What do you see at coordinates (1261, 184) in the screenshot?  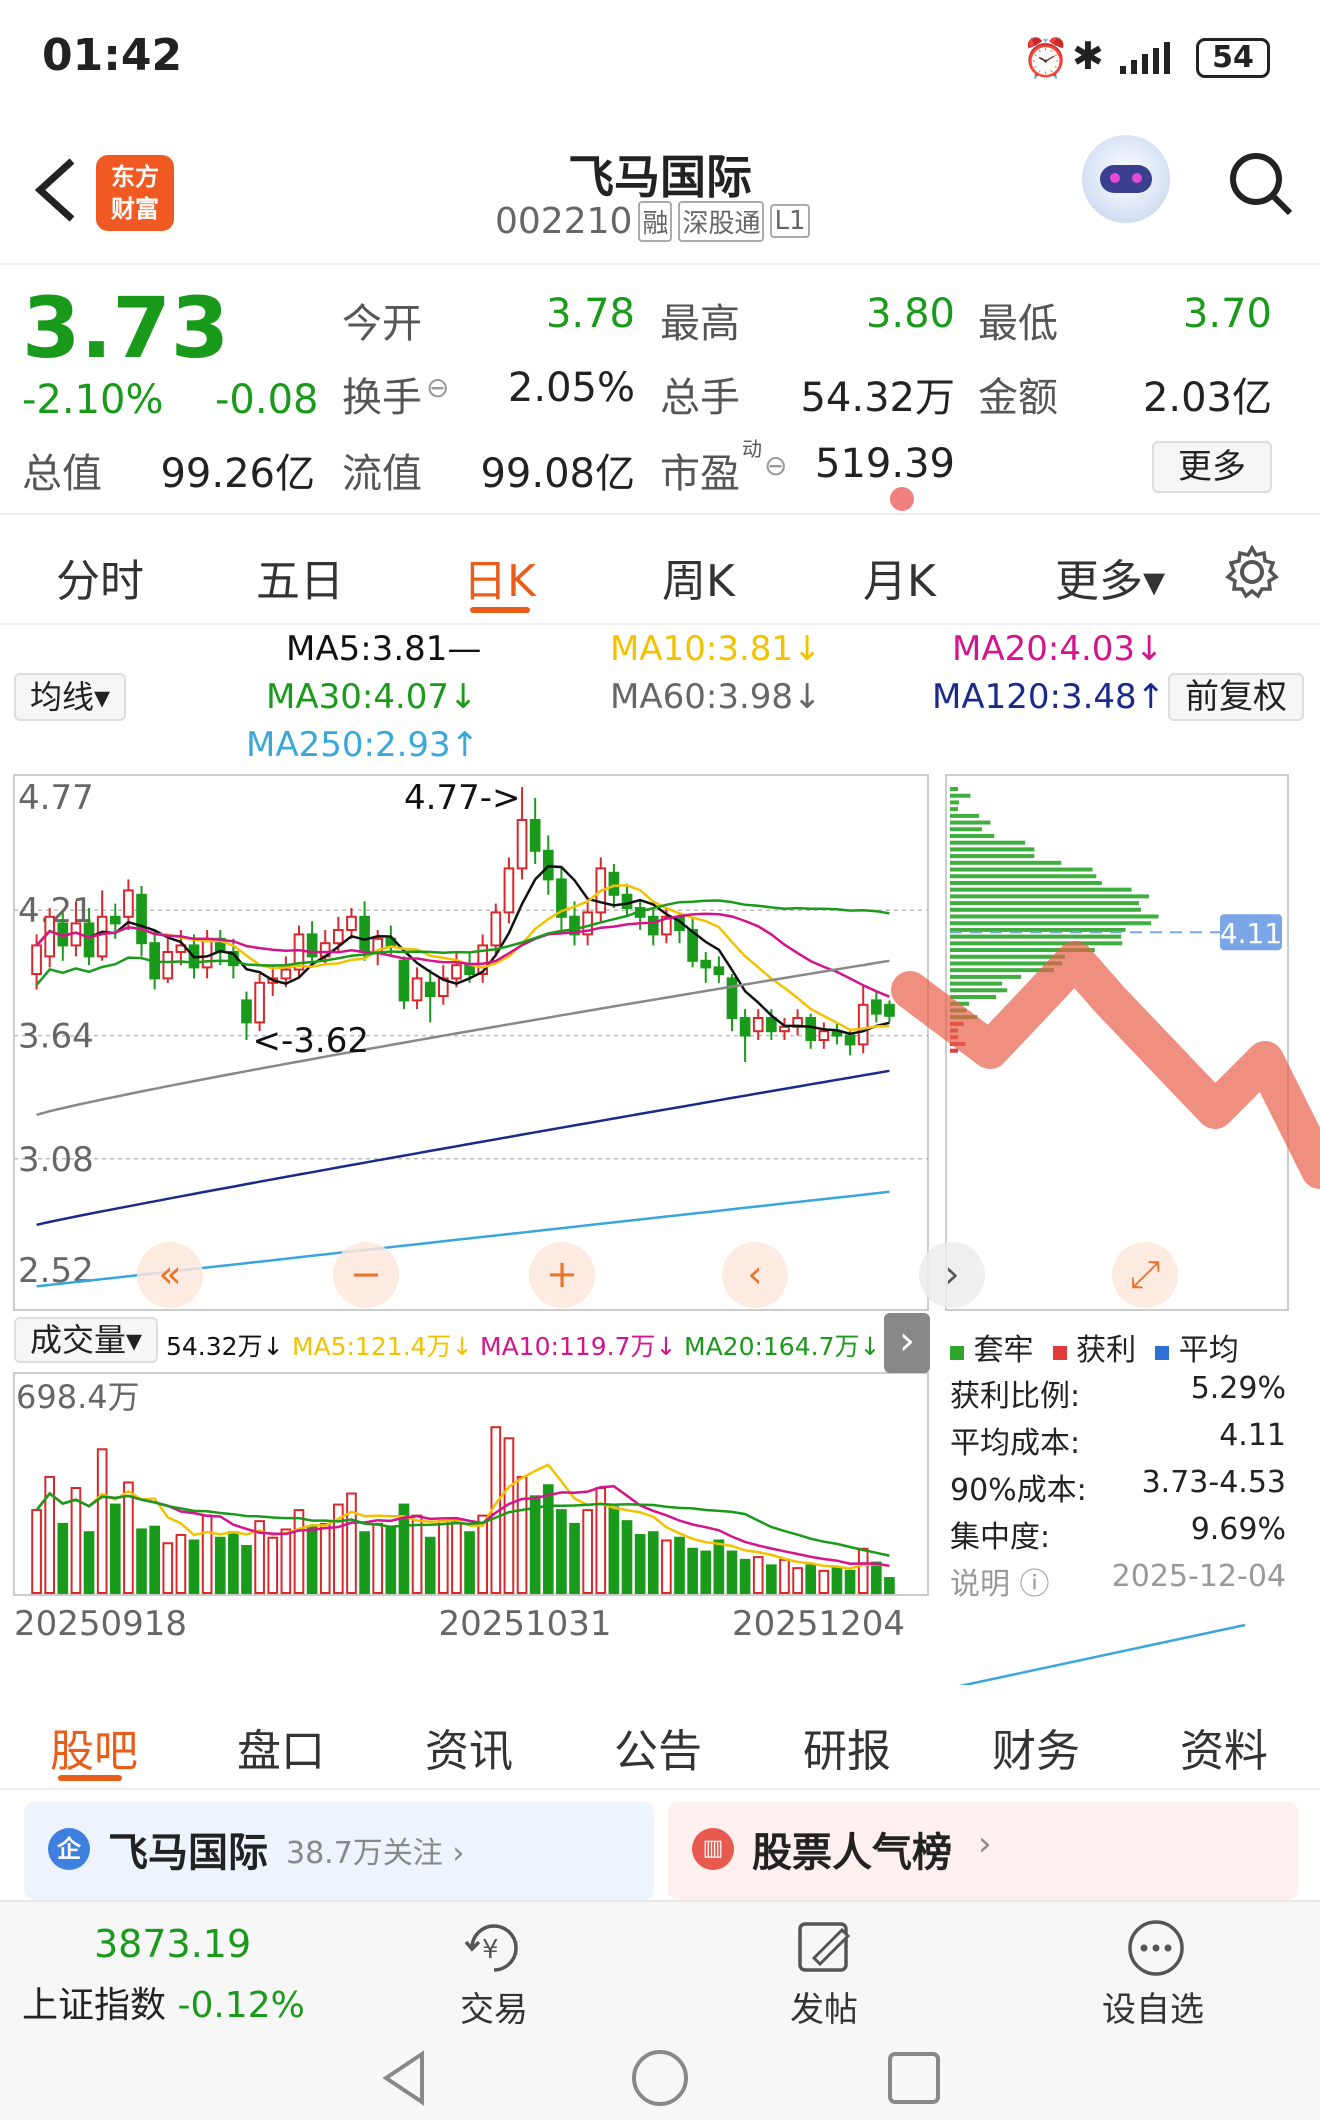 I see `search-icon` at bounding box center [1261, 184].